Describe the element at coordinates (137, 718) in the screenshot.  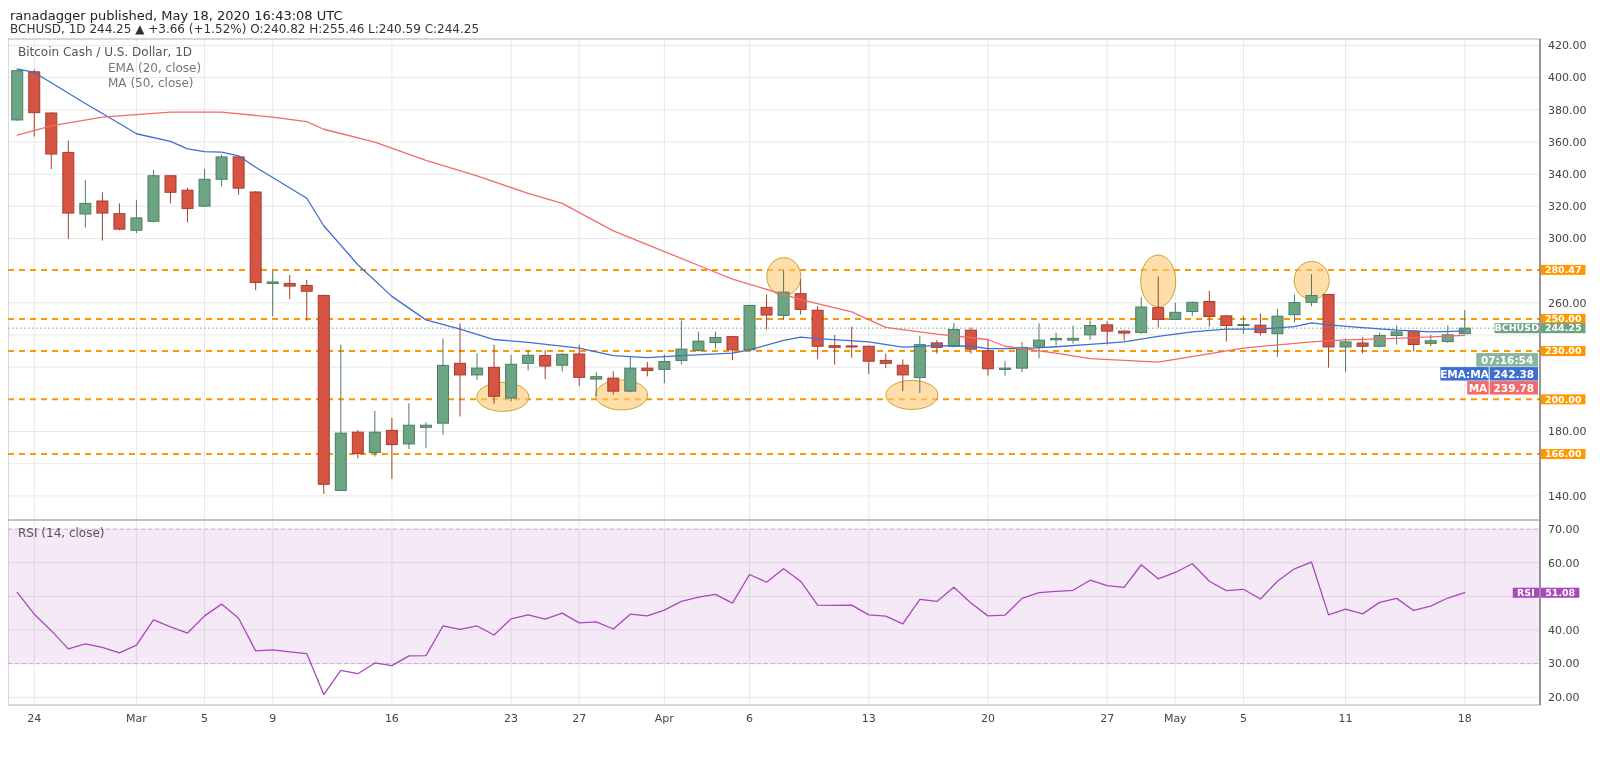
I see `x-tick-label: Mar` at that location.